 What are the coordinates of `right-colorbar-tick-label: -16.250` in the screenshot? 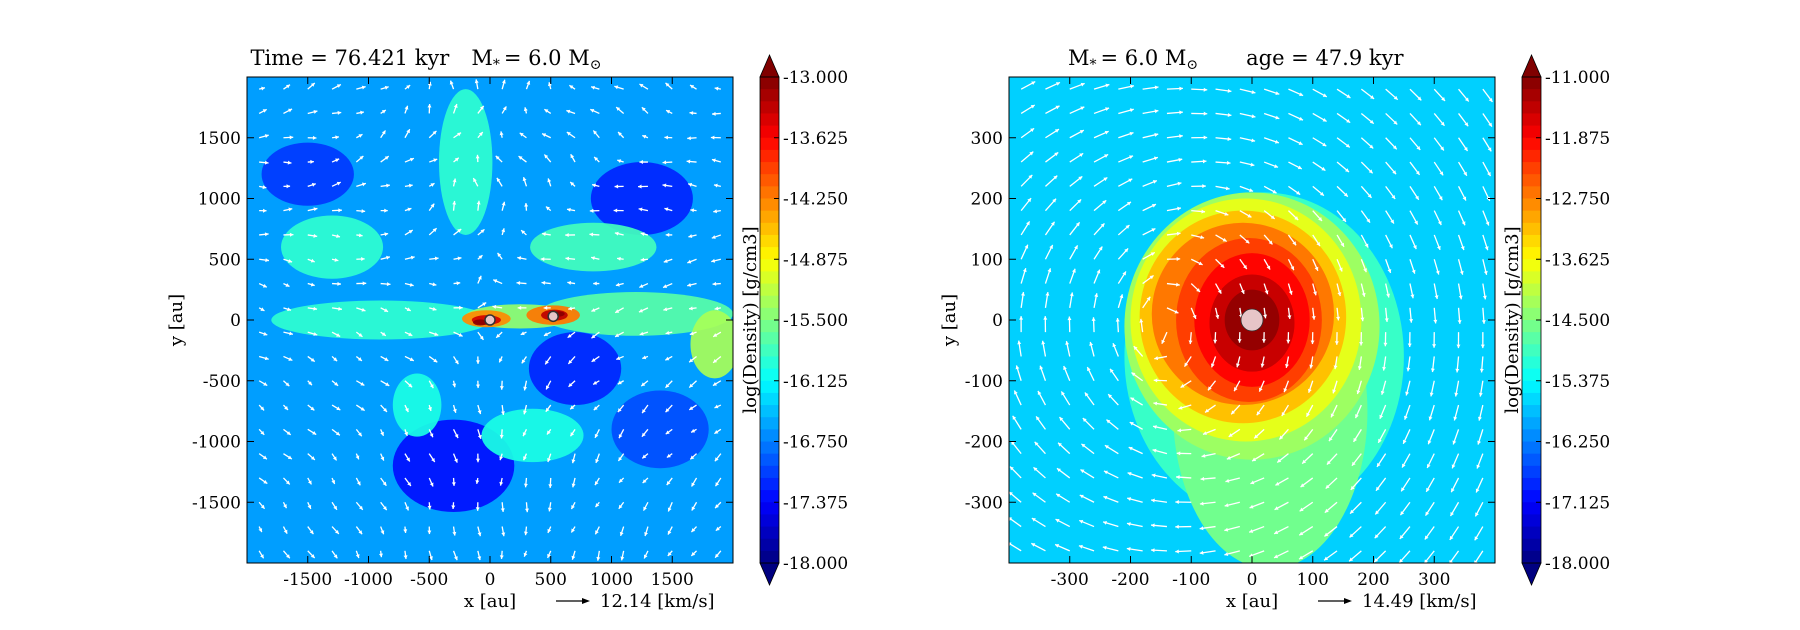 It's located at (1577, 443).